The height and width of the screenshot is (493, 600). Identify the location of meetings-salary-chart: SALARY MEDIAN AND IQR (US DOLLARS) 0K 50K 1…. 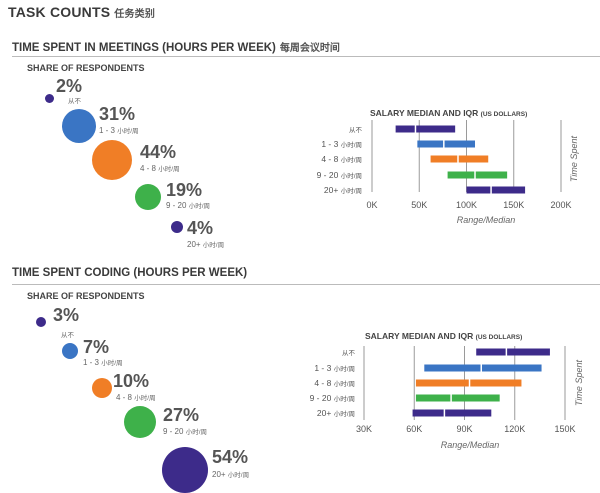
(448, 166).